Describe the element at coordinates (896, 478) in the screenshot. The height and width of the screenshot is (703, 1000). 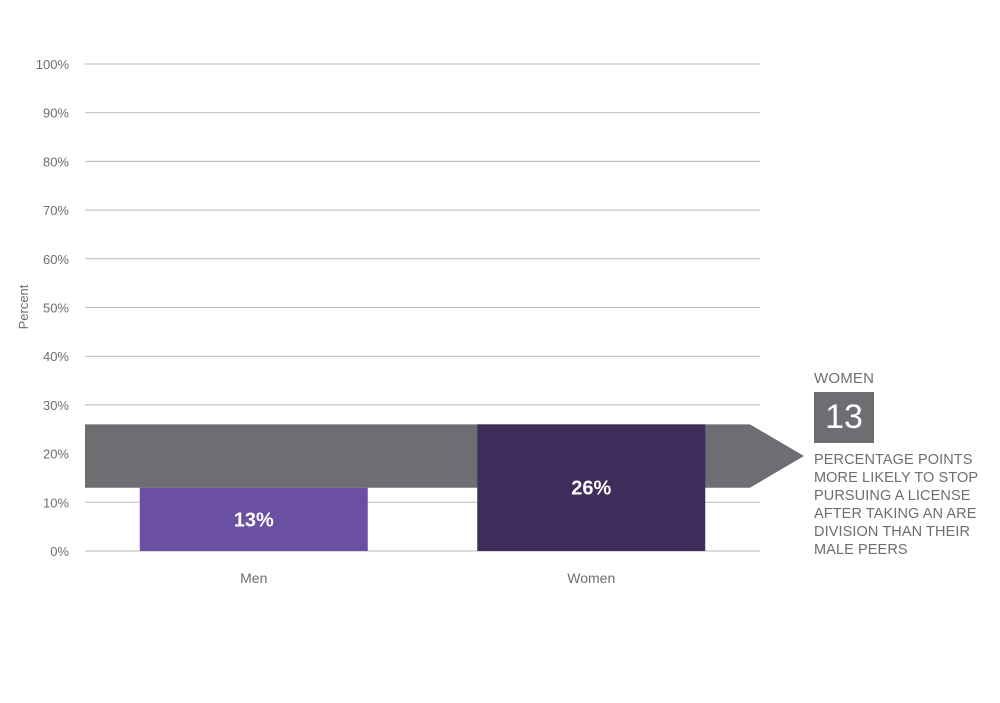
I see `callout-line: MORE LIKELY TO STOP` at that location.